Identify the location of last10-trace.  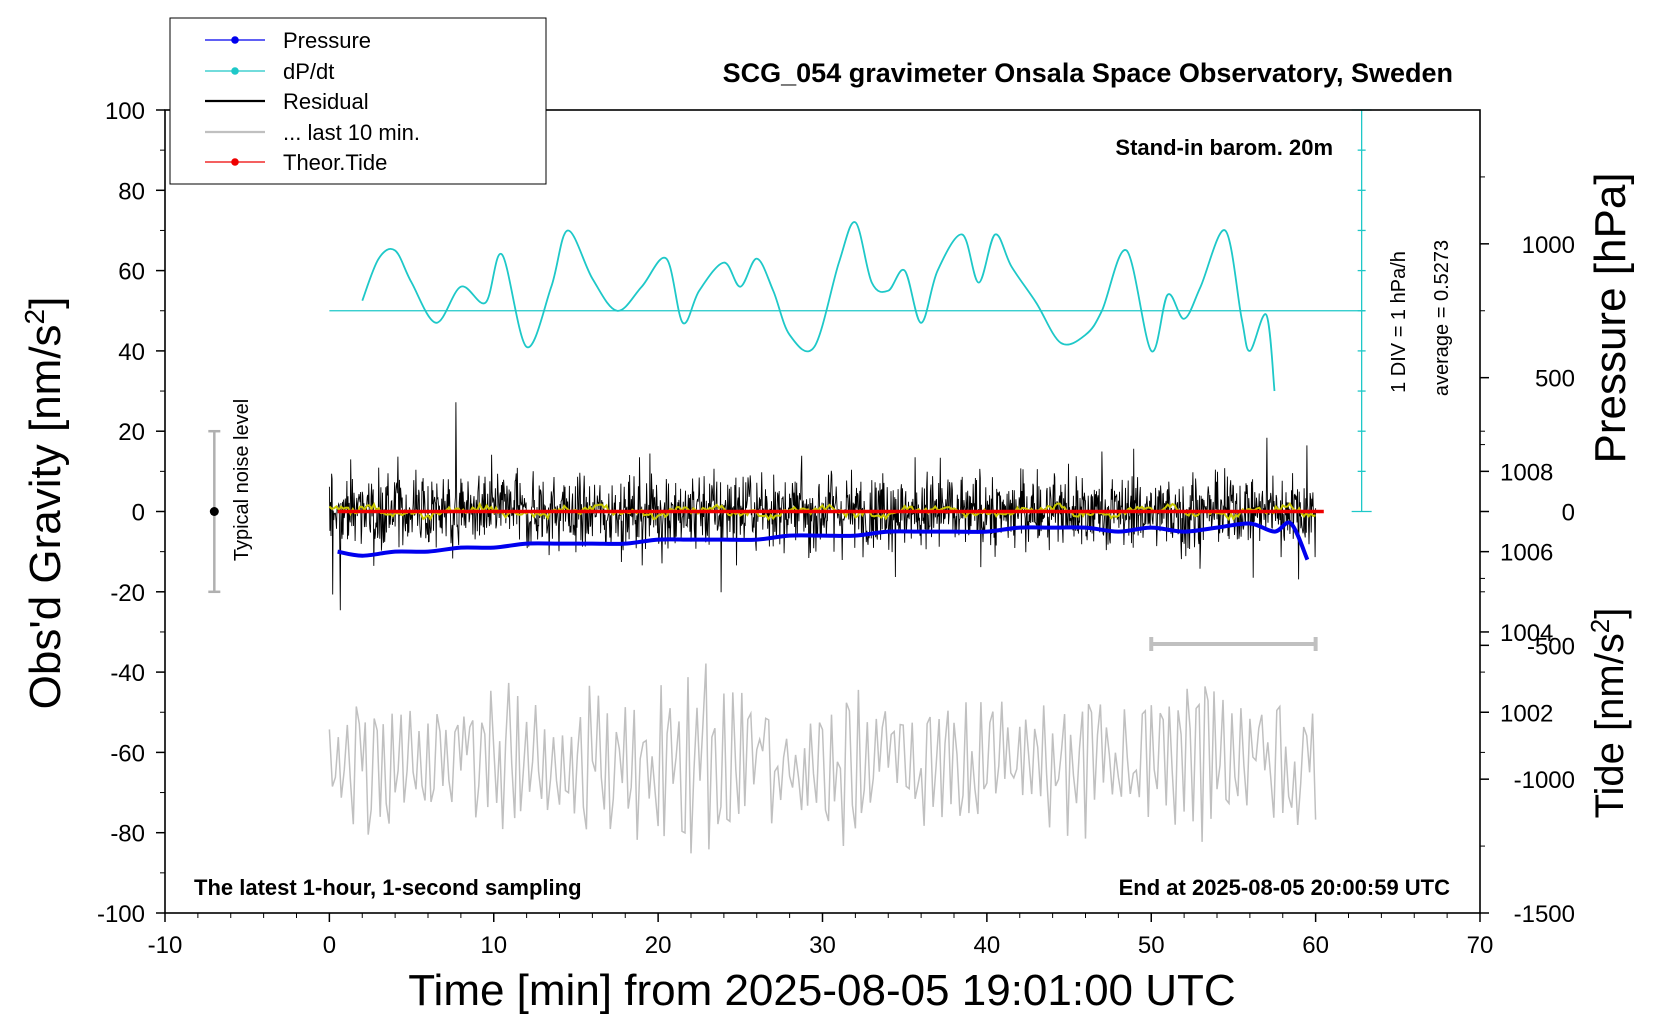
(822, 758).